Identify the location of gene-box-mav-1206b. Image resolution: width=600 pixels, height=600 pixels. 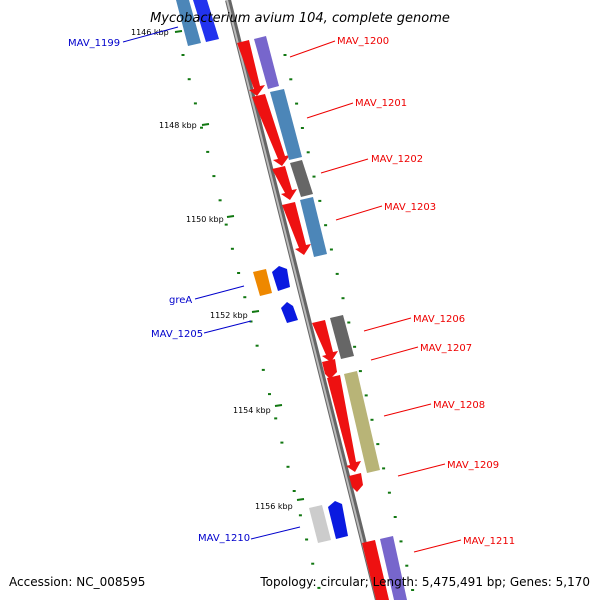
(342, 337).